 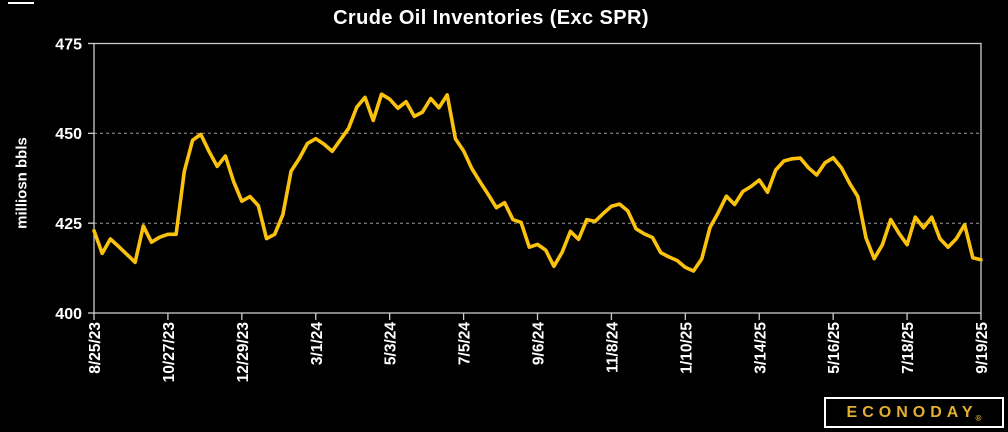 What do you see at coordinates (982, 348) in the screenshot?
I see `x-tick-label: 9/19/25` at bounding box center [982, 348].